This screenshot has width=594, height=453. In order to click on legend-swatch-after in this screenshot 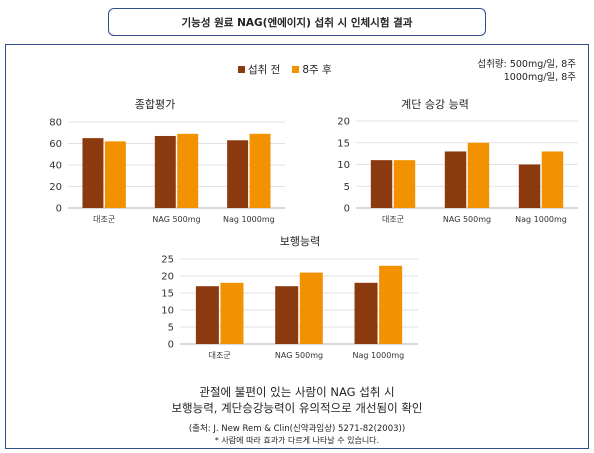, I will do `click(296, 69)`.